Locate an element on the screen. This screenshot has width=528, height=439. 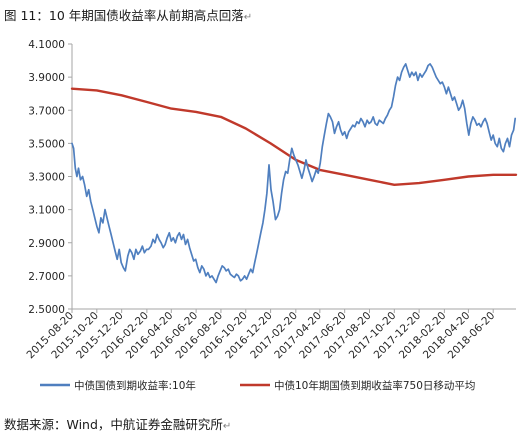
source-return-mark: ↵ is located at coordinates (227, 426).